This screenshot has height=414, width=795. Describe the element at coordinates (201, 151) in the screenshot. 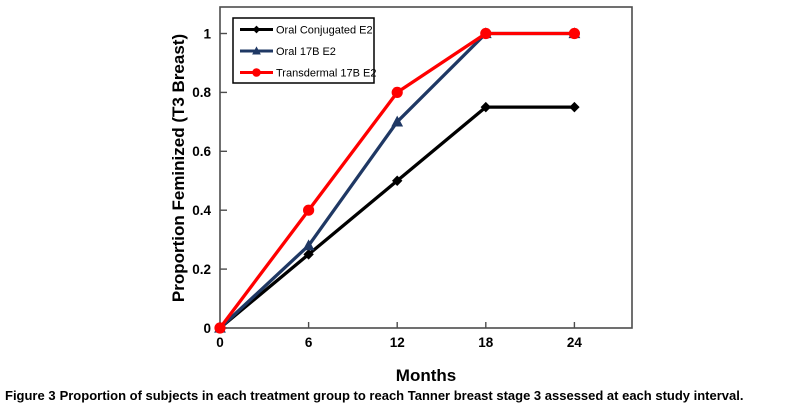

I see `y-tick-label: 0.6` at that location.